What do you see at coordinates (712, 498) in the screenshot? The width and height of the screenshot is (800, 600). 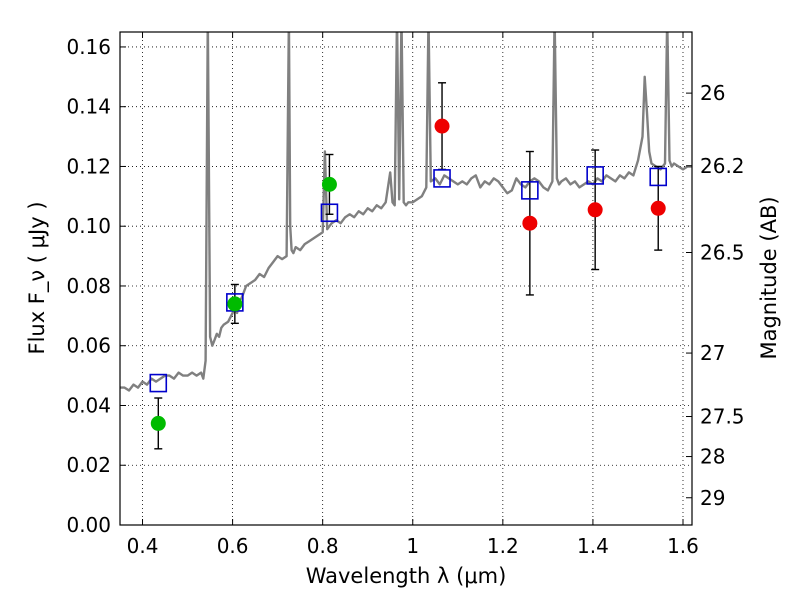 I see `y2-tick-label: 29` at bounding box center [712, 498].